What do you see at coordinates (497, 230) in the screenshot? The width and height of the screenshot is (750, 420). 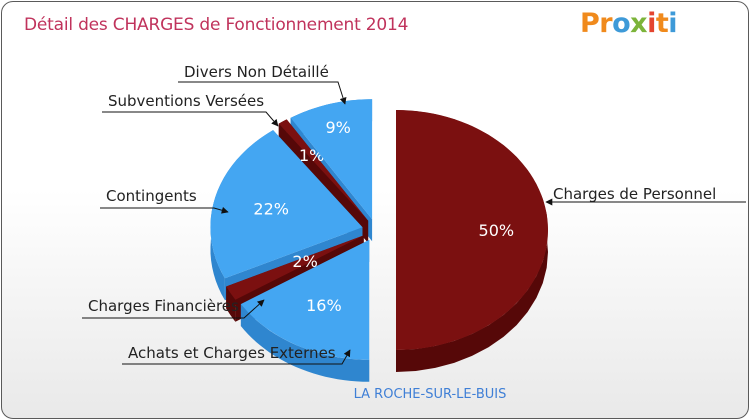 I see `pct-label-0: 50%` at bounding box center [497, 230].